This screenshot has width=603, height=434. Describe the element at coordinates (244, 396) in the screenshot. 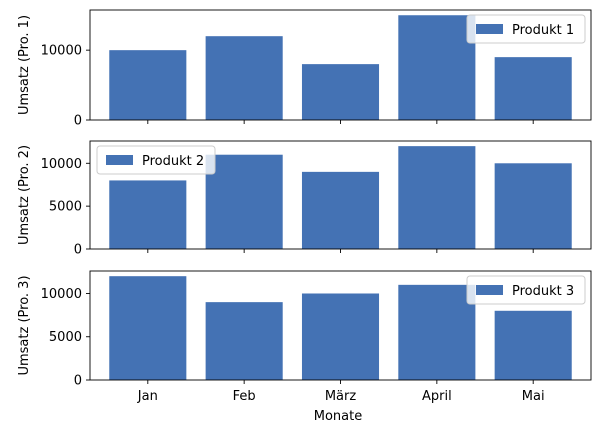

I see `x-tick-label-Feb: Feb` at that location.